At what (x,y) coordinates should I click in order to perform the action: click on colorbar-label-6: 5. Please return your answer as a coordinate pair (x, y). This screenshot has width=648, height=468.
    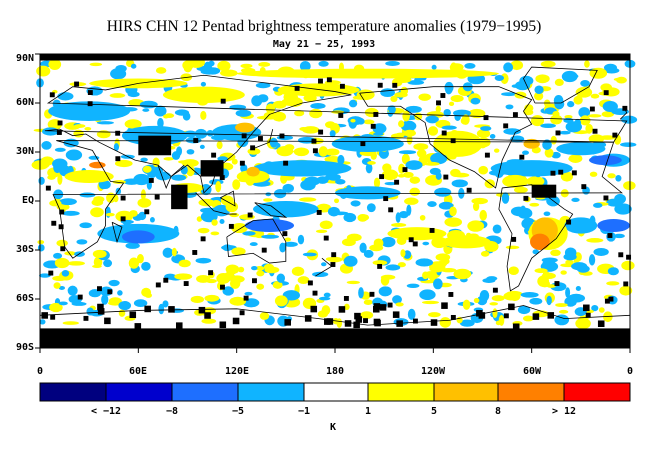
    Looking at the image, I should click on (434, 411).